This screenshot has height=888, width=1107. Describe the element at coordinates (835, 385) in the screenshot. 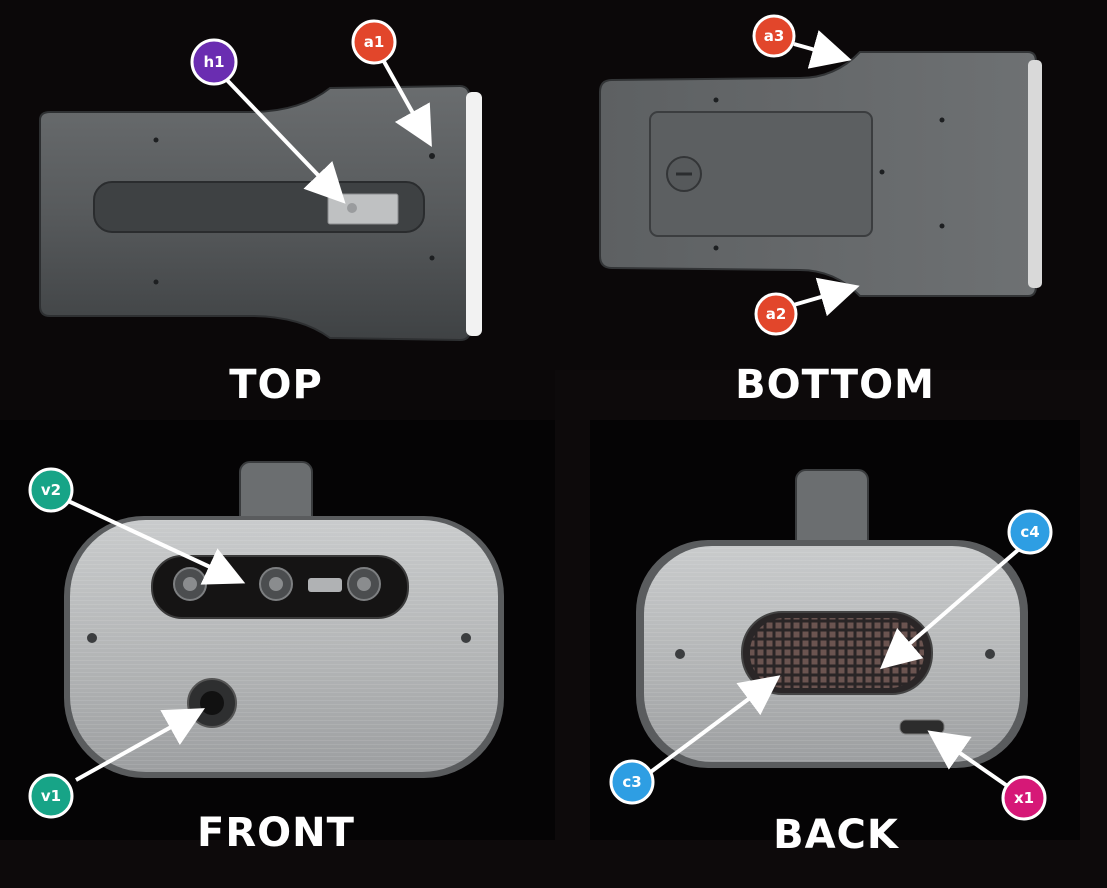

I see `label-bottom: BOTTOM` at that location.